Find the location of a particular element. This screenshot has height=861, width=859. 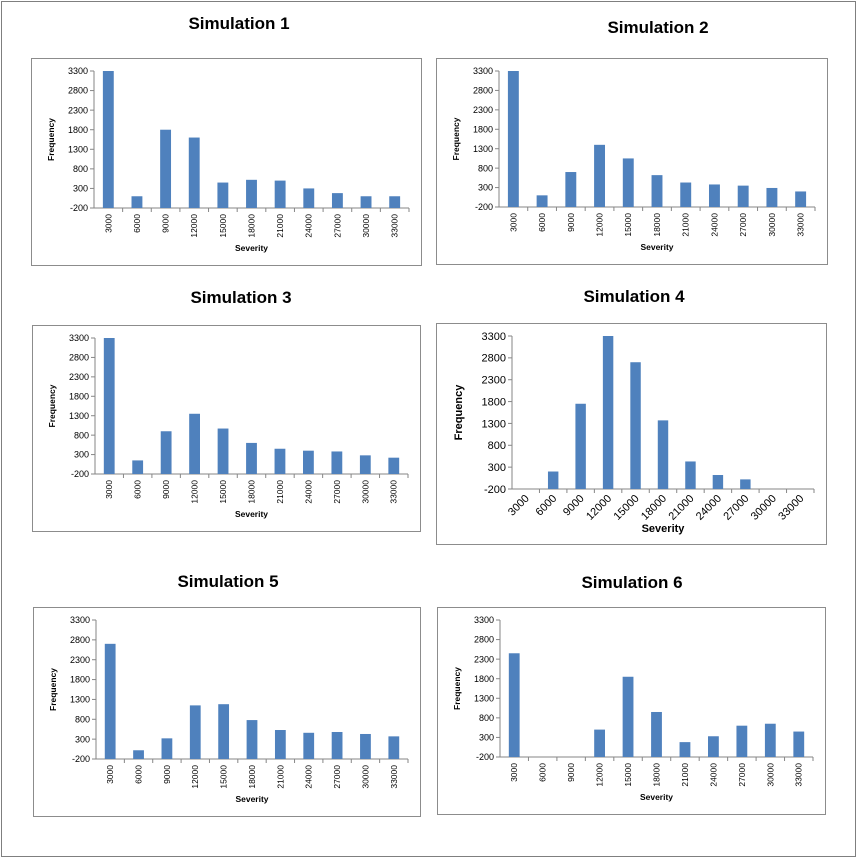

chart-title-3: Simulation 3 is located at coordinates (241, 297).